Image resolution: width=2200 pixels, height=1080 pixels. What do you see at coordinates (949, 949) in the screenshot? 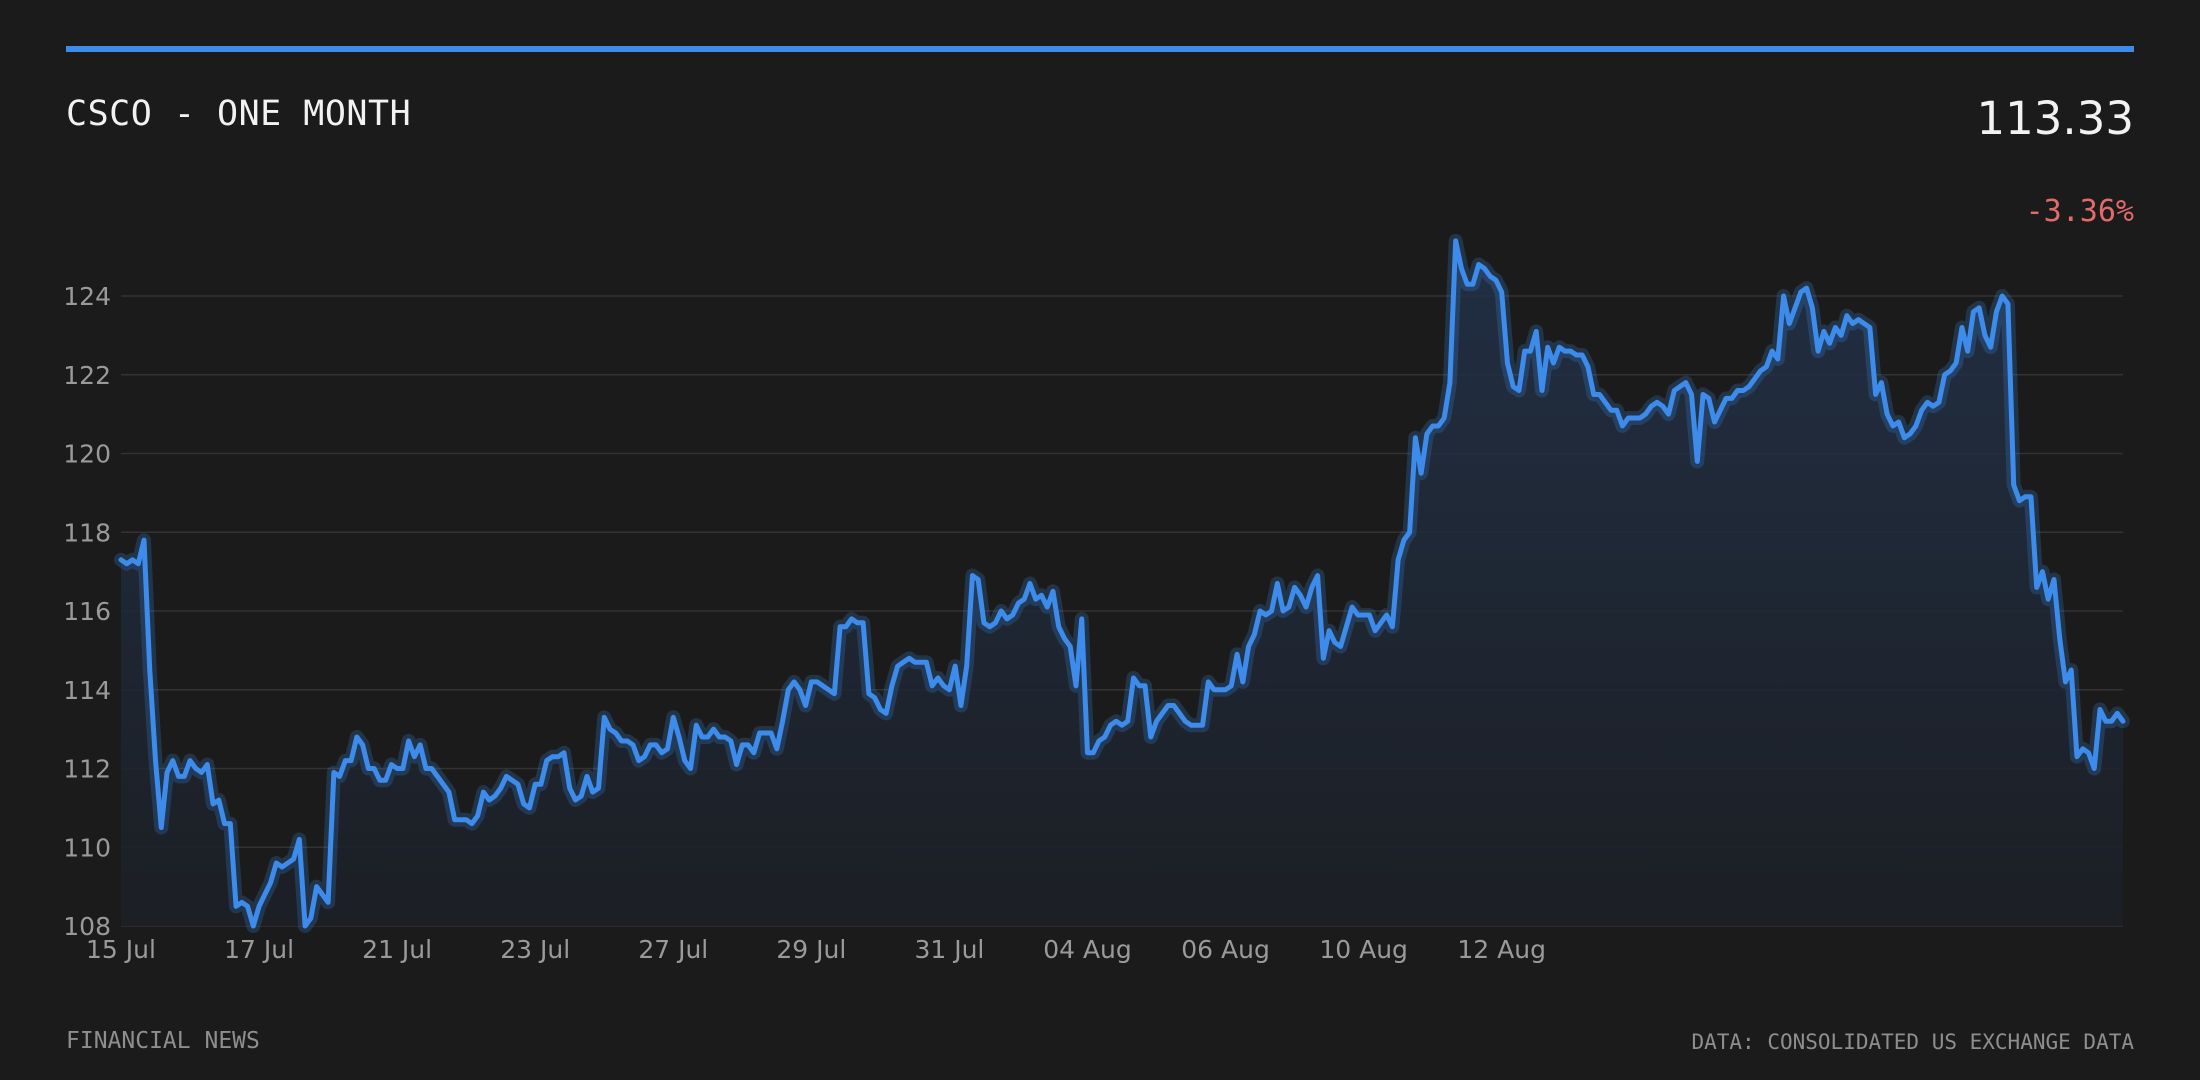
I see `x-tick-label: 31 Jul` at bounding box center [949, 949].